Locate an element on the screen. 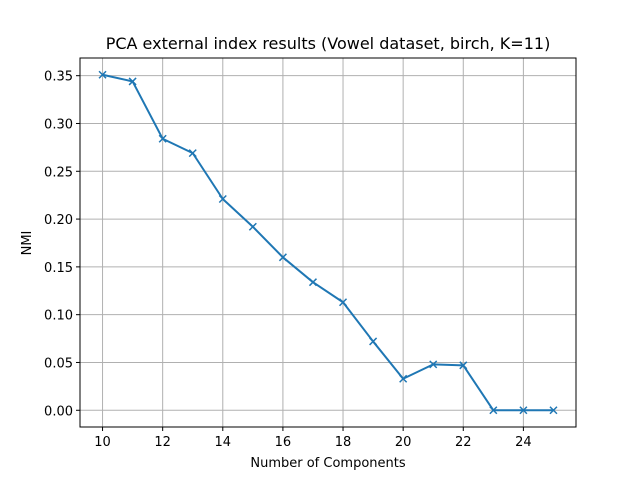 The width and height of the screenshot is (640, 480). x-tick-label: 16 is located at coordinates (283, 442).